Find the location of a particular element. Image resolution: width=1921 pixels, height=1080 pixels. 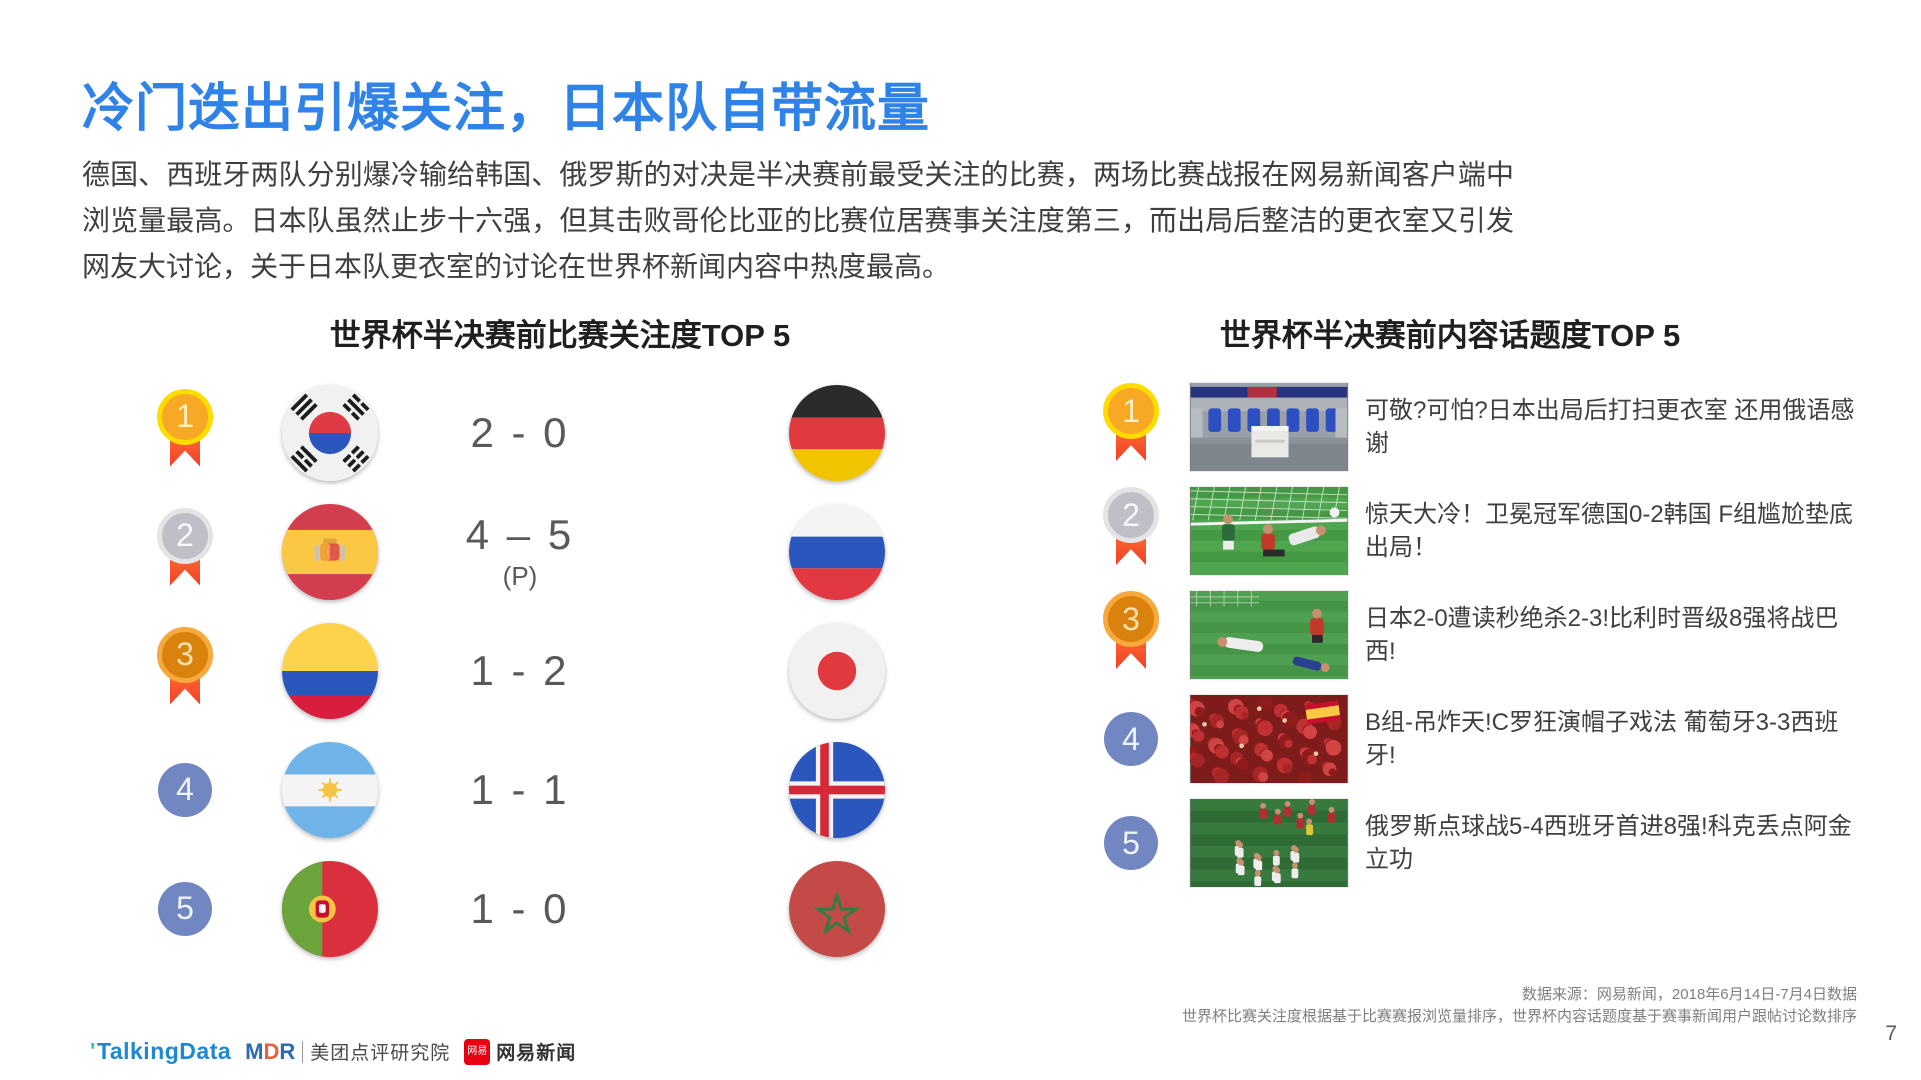

flag-argentina-icon is located at coordinates (330, 789).